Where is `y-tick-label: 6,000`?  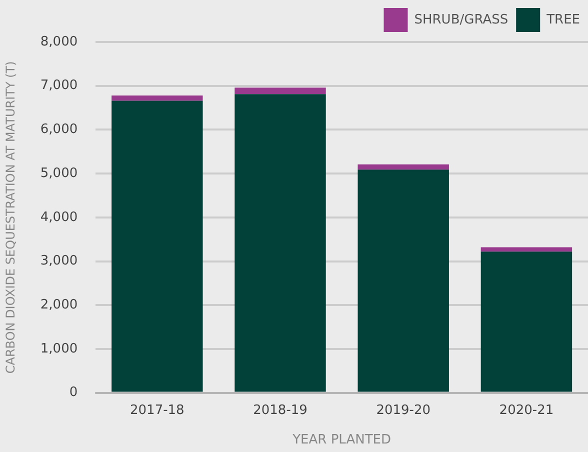
y-tick-label: 6,000 is located at coordinates (59, 130).